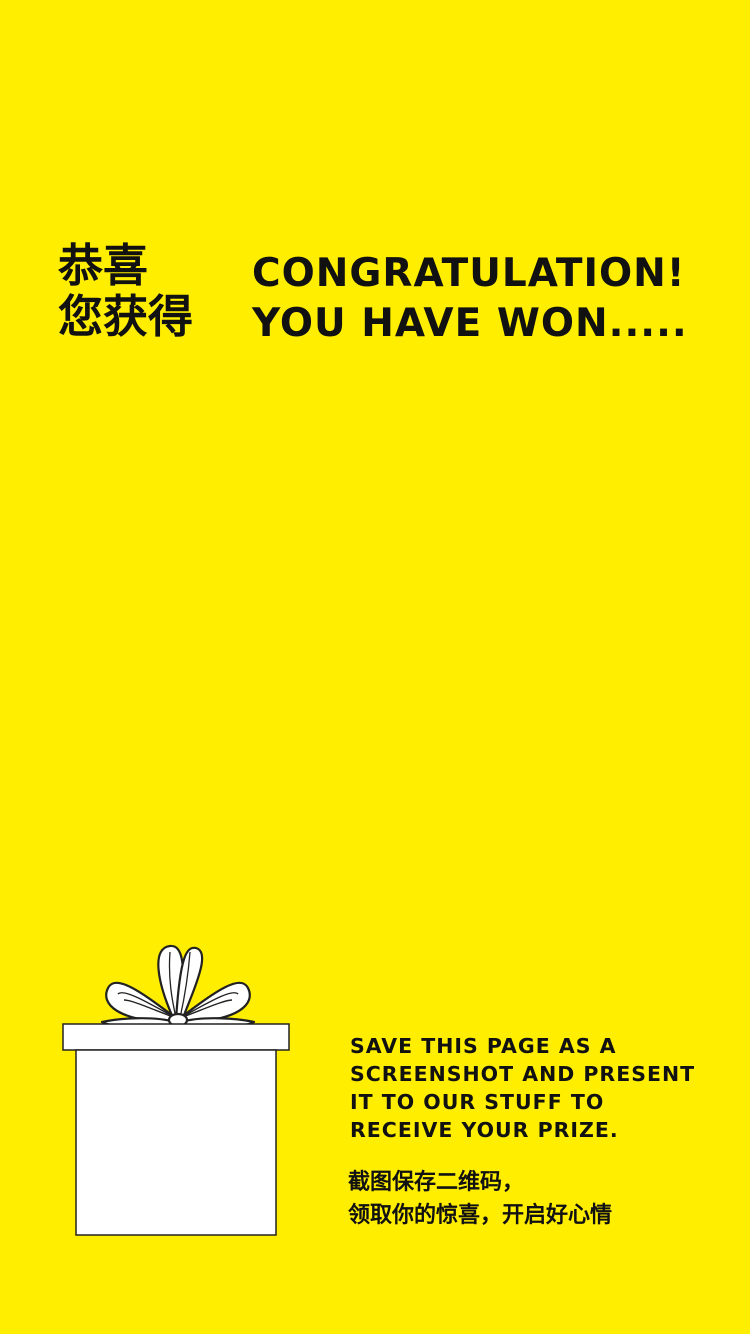 The image size is (750, 1334). What do you see at coordinates (523, 1074) in the screenshot?
I see `instructions-english-line-2: SCREENSHOT AND PRESENT` at bounding box center [523, 1074].